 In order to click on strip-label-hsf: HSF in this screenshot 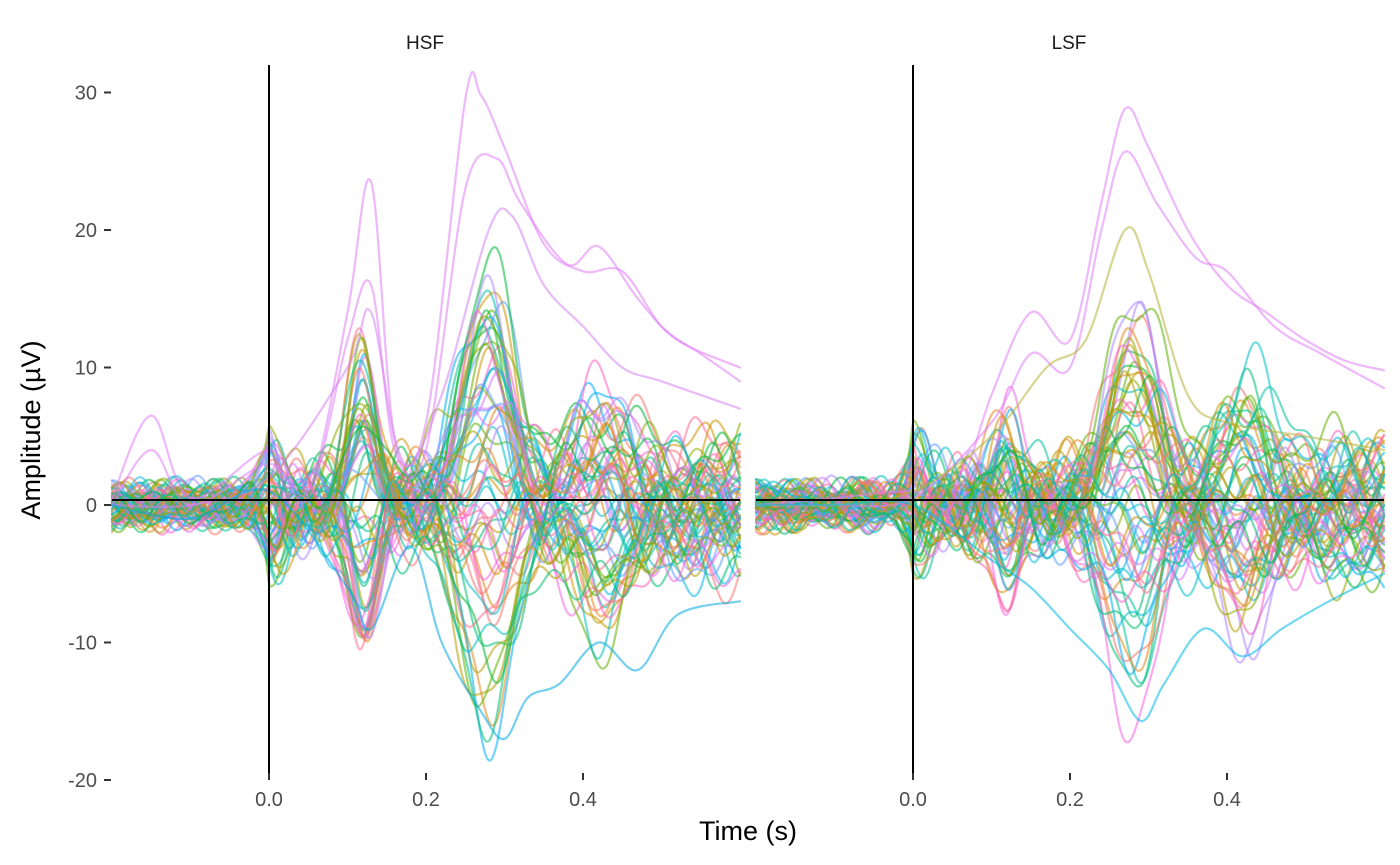, I will do `click(425, 43)`.